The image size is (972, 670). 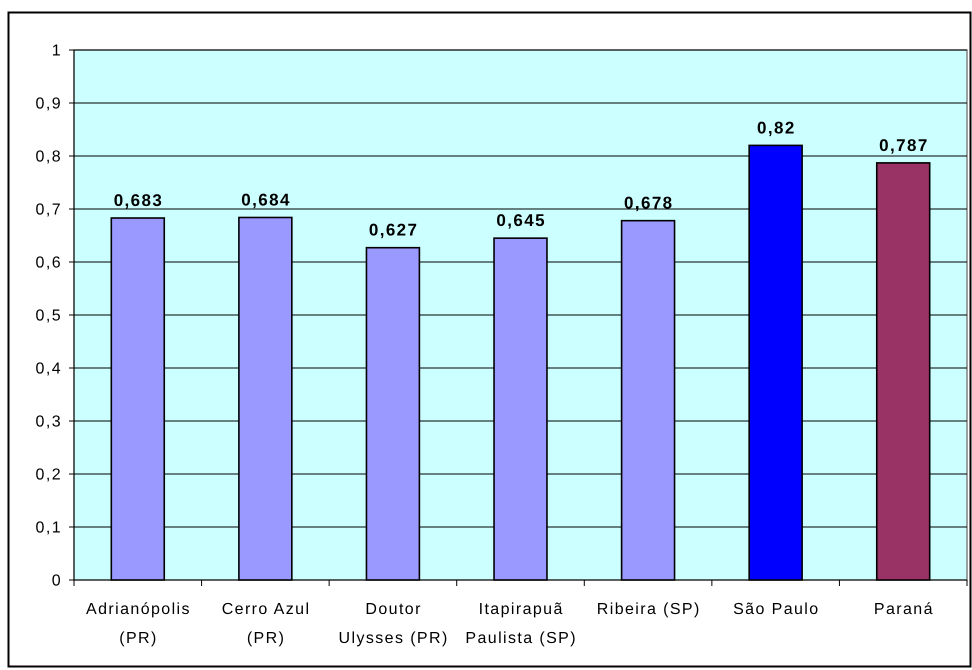 What do you see at coordinates (904, 609) in the screenshot?
I see `x-tick-label: Paraná` at bounding box center [904, 609].